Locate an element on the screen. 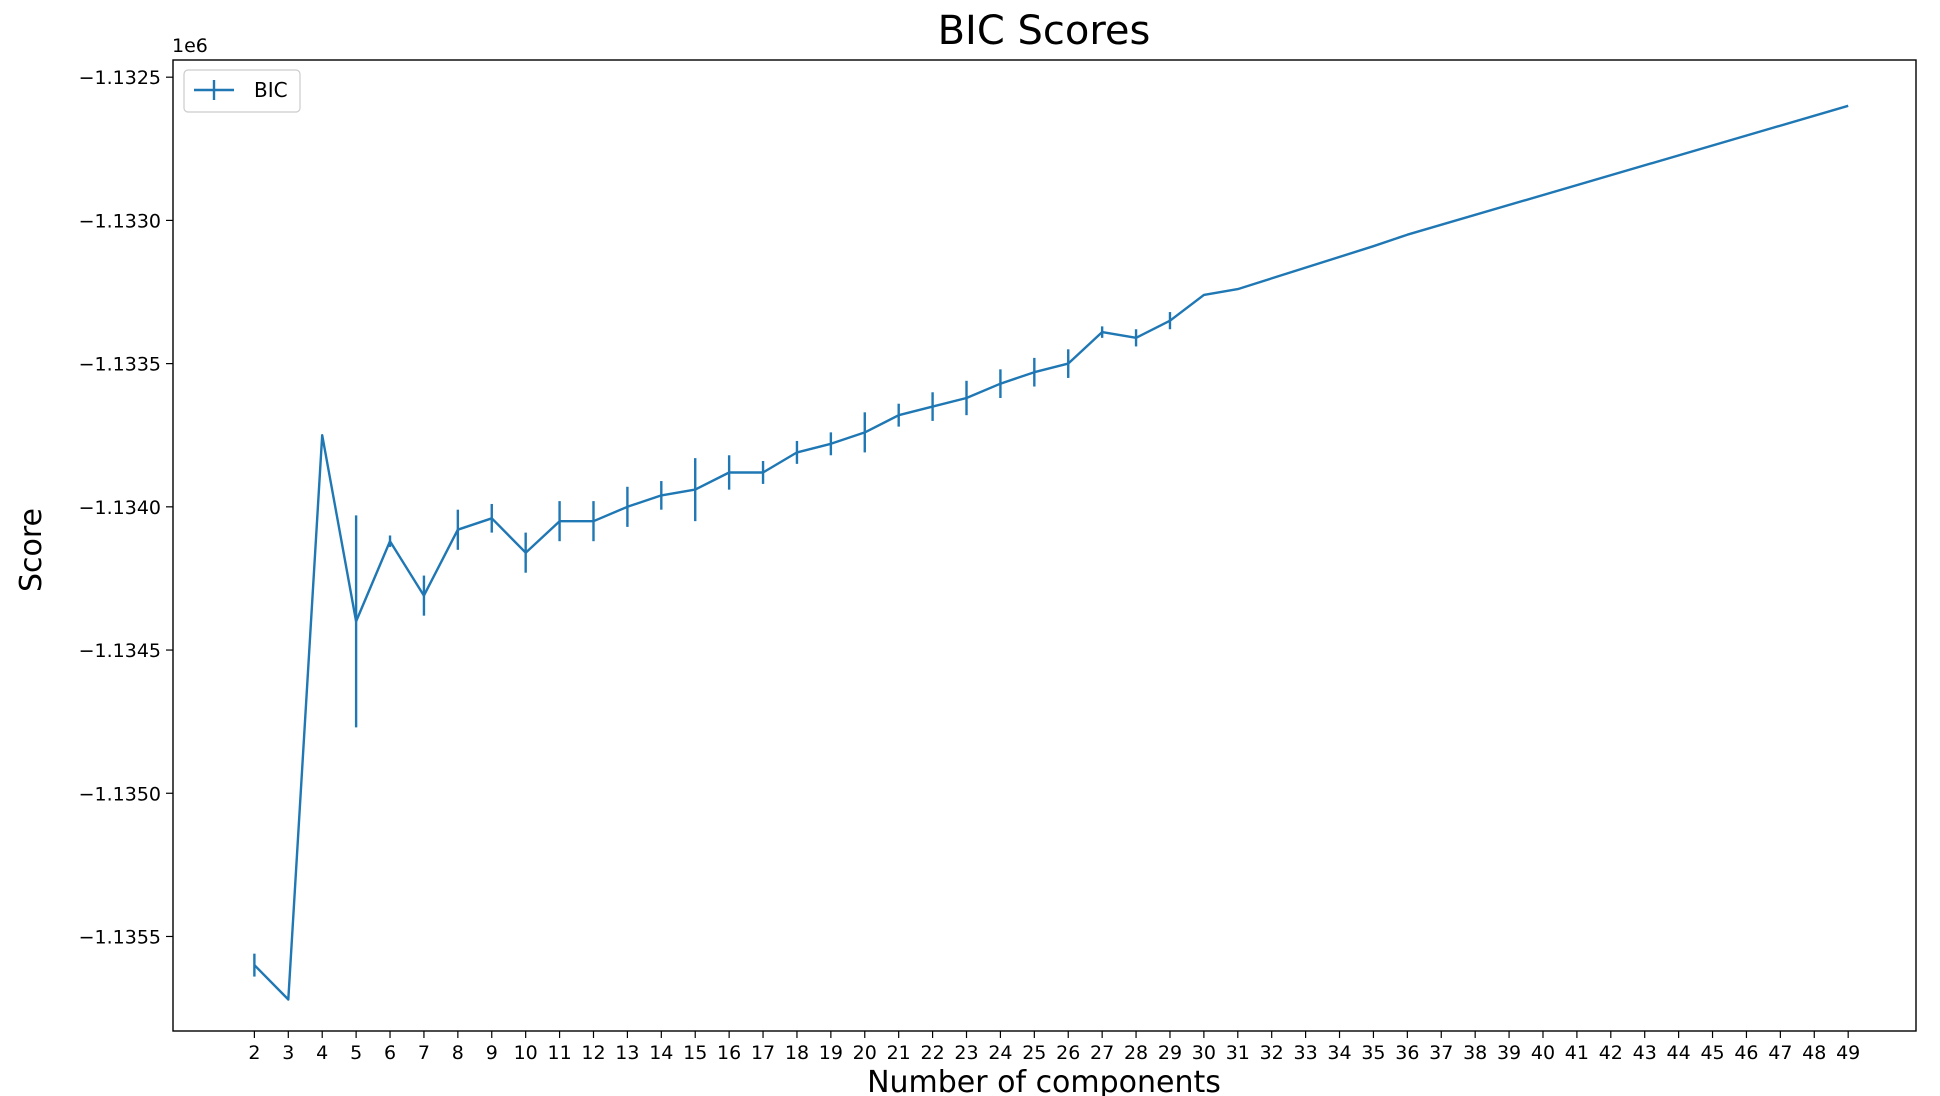 This screenshot has height=1096, width=1940. y-tick-label: −1.1340 is located at coordinates (120, 508).